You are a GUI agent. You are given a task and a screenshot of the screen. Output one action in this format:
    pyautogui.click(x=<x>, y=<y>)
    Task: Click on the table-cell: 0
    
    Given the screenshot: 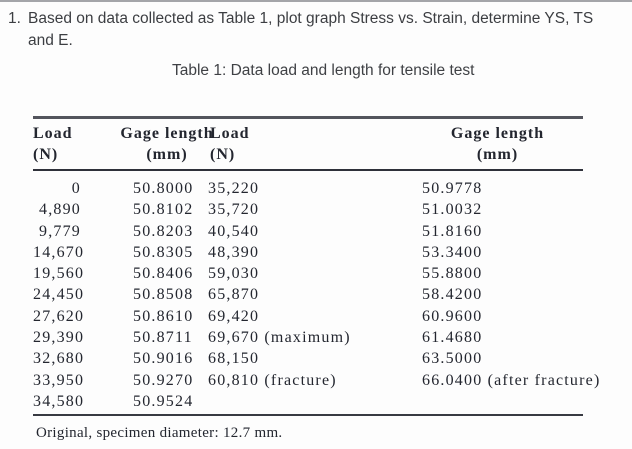 What is the action you would take?
    pyautogui.click(x=76, y=188)
    